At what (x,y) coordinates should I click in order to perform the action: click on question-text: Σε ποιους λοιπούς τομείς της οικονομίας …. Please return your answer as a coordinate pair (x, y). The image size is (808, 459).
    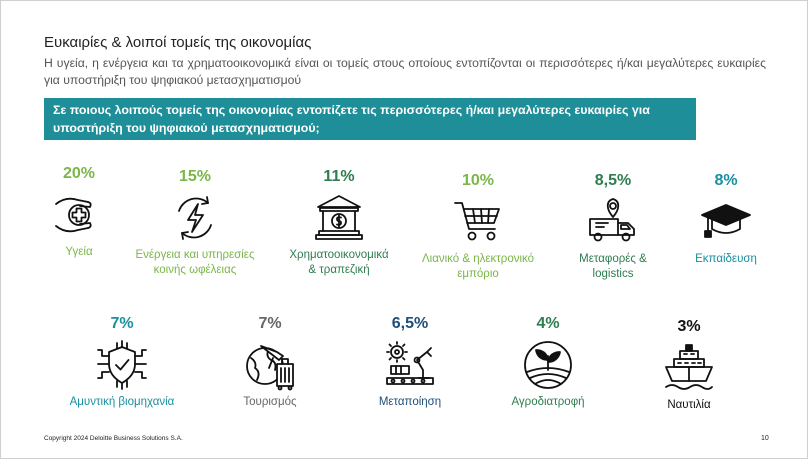
    Looking at the image, I should click on (351, 119).